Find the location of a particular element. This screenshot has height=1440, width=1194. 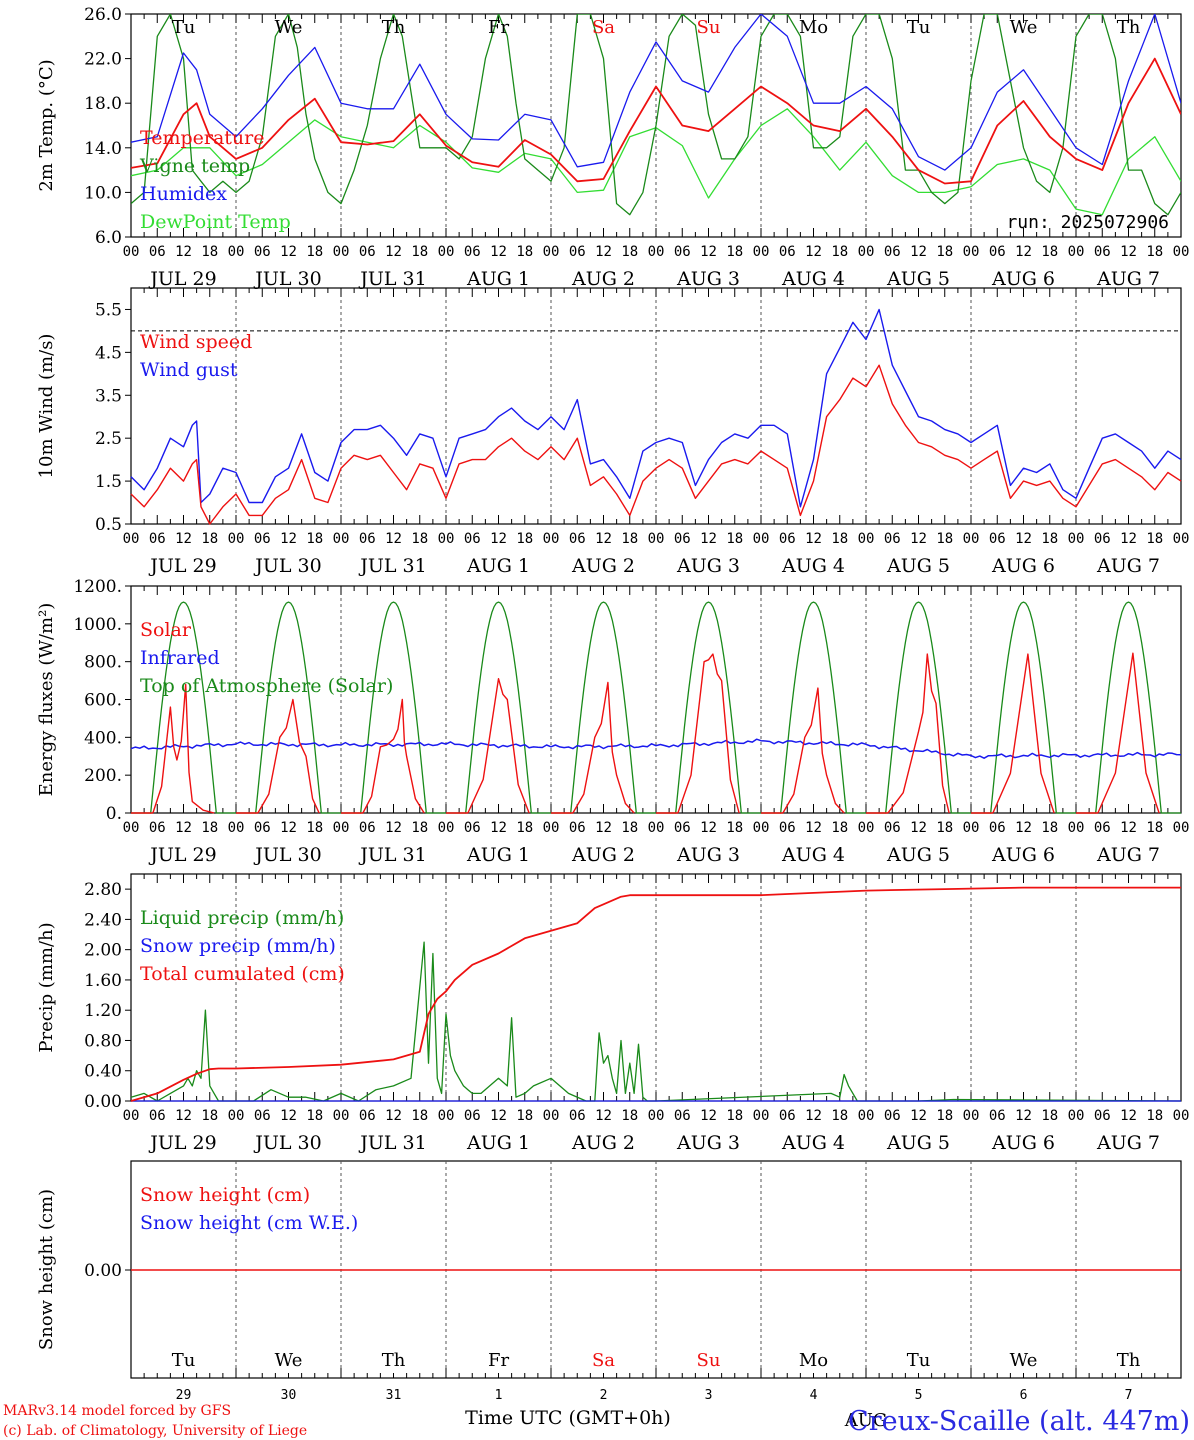

date-label: JUL 31 is located at coordinates (392, 279).